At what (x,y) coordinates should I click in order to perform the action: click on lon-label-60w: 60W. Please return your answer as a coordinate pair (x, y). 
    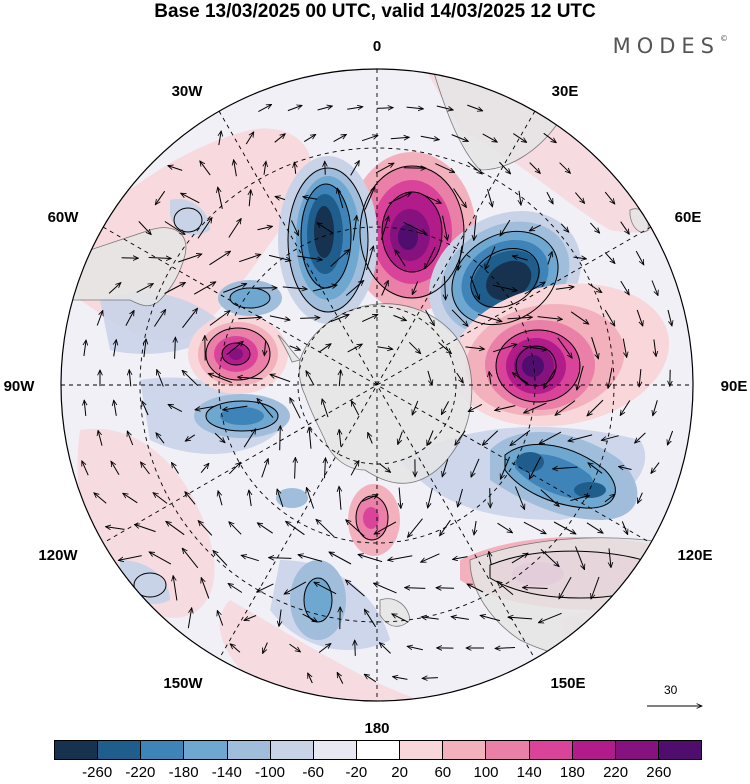
    Looking at the image, I should click on (64, 217).